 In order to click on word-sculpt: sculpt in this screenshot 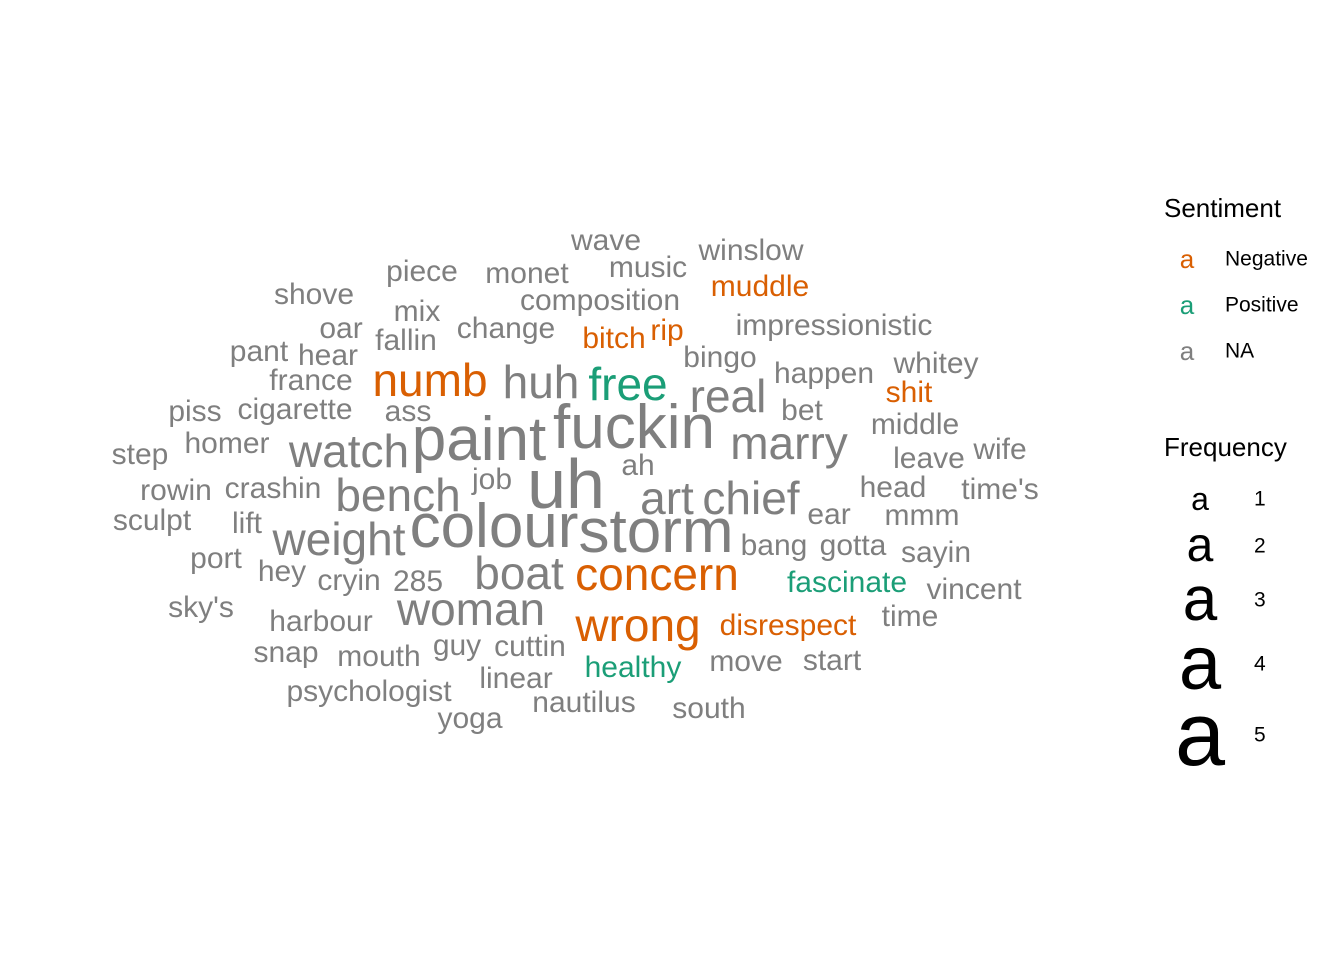, I will do `click(152, 520)`.